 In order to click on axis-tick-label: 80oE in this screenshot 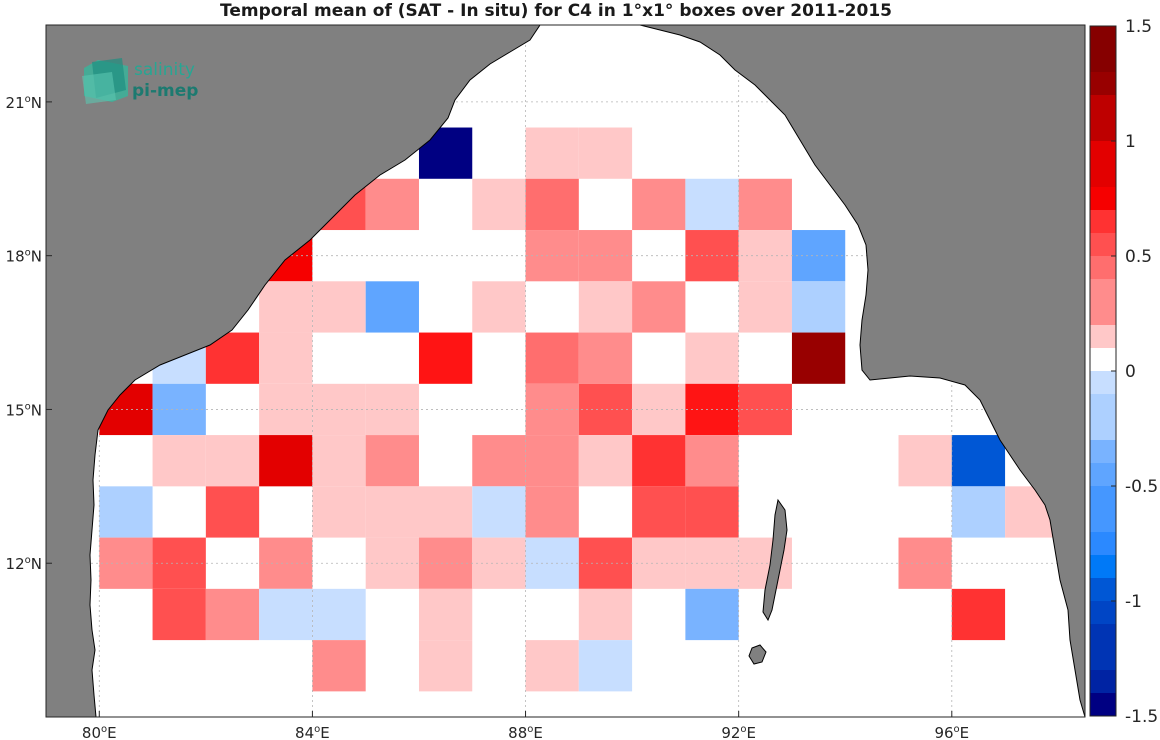, I will do `click(99, 732)`.